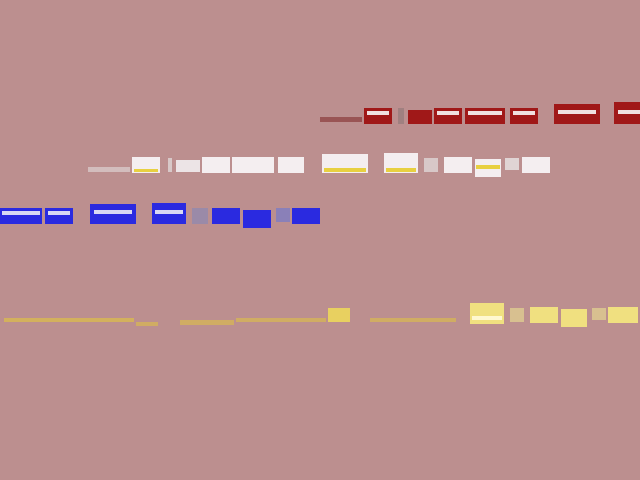 This screenshot has height=480, width=640. What do you see at coordinates (321, 315) in the screenshot?
I see `glitch-row-yellow` at bounding box center [321, 315].